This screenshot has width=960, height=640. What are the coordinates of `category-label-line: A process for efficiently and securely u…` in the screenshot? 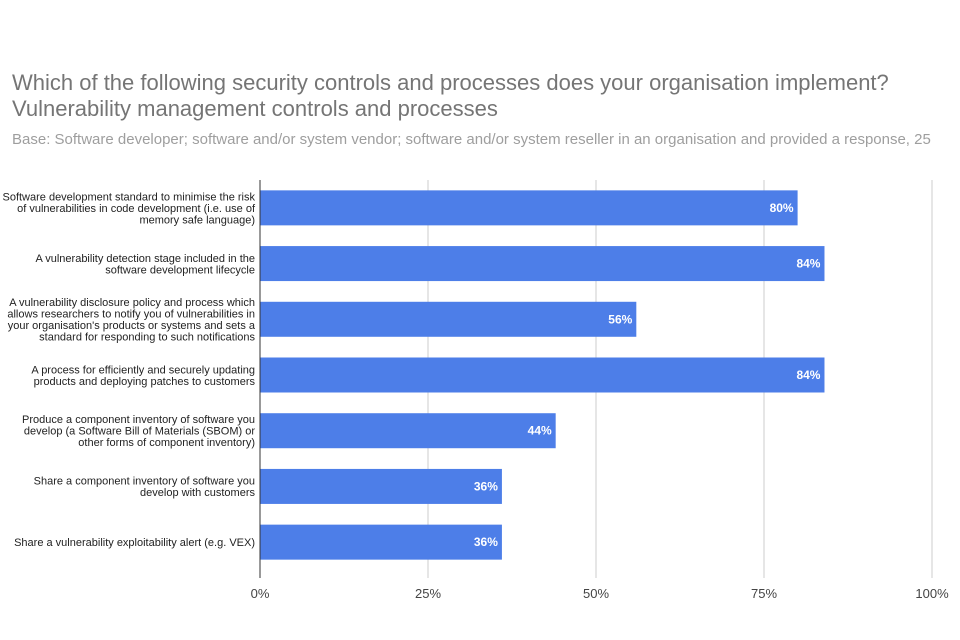 It's located at (143, 370).